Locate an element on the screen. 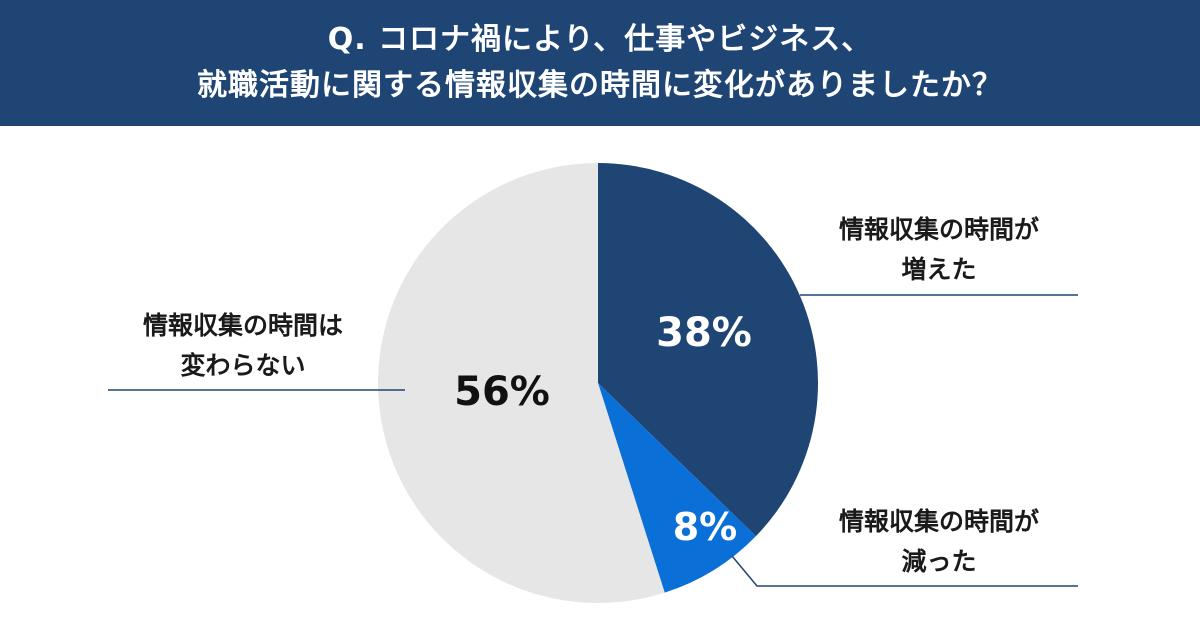  category-label-unchanged: 情報収集の時間は 変わらない is located at coordinates (243, 346).